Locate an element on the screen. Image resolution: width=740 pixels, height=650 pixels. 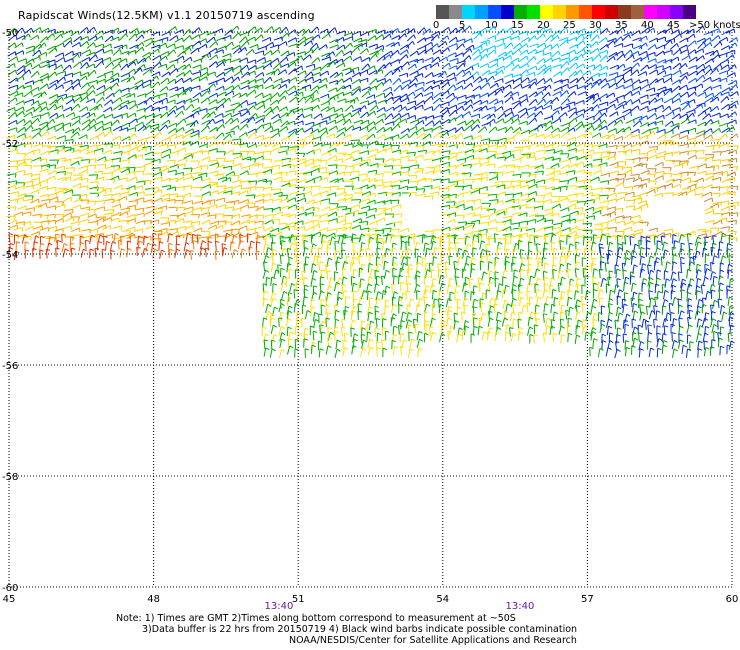
colorbar-swatch is located at coordinates (546, 12).